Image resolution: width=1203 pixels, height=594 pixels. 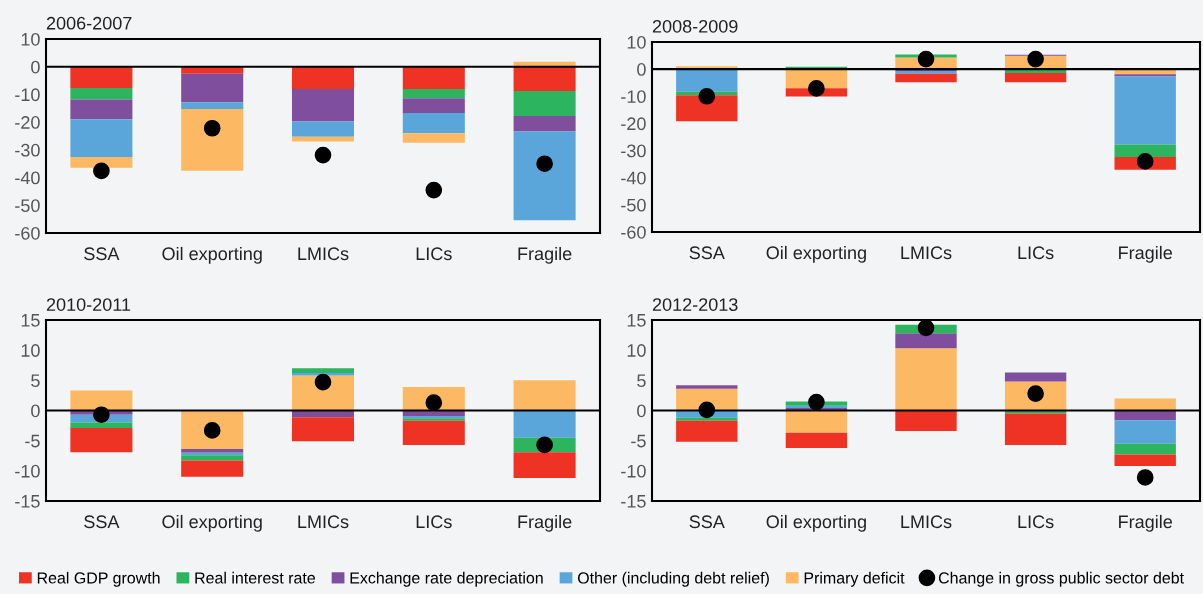 I want to click on legend-label: Exchange rate depreciation, so click(x=446, y=579).